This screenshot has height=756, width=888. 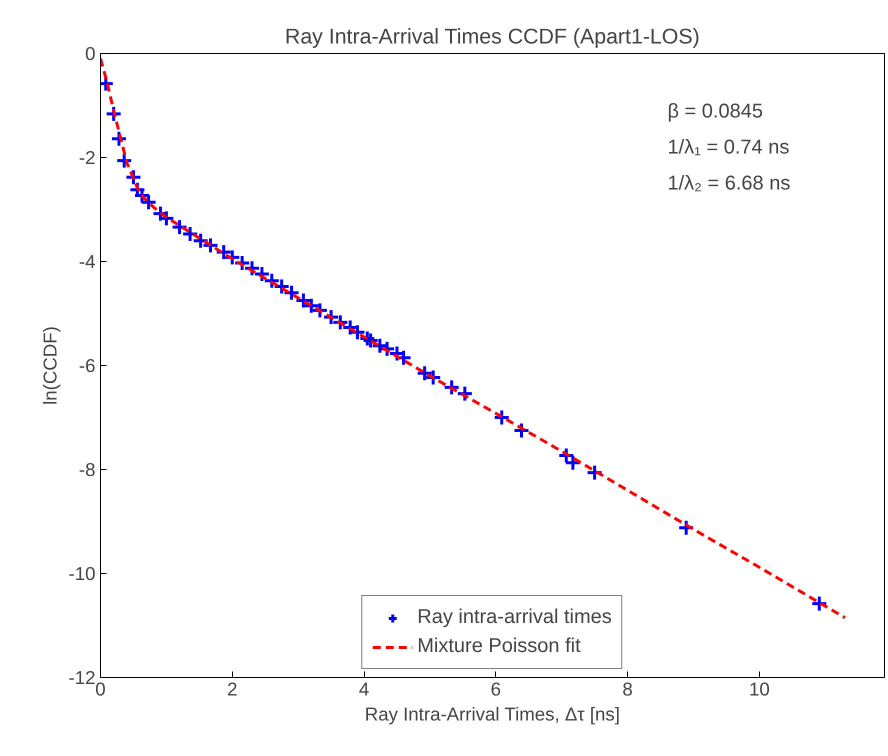 I want to click on x-tick-label: 8, so click(x=627, y=689).